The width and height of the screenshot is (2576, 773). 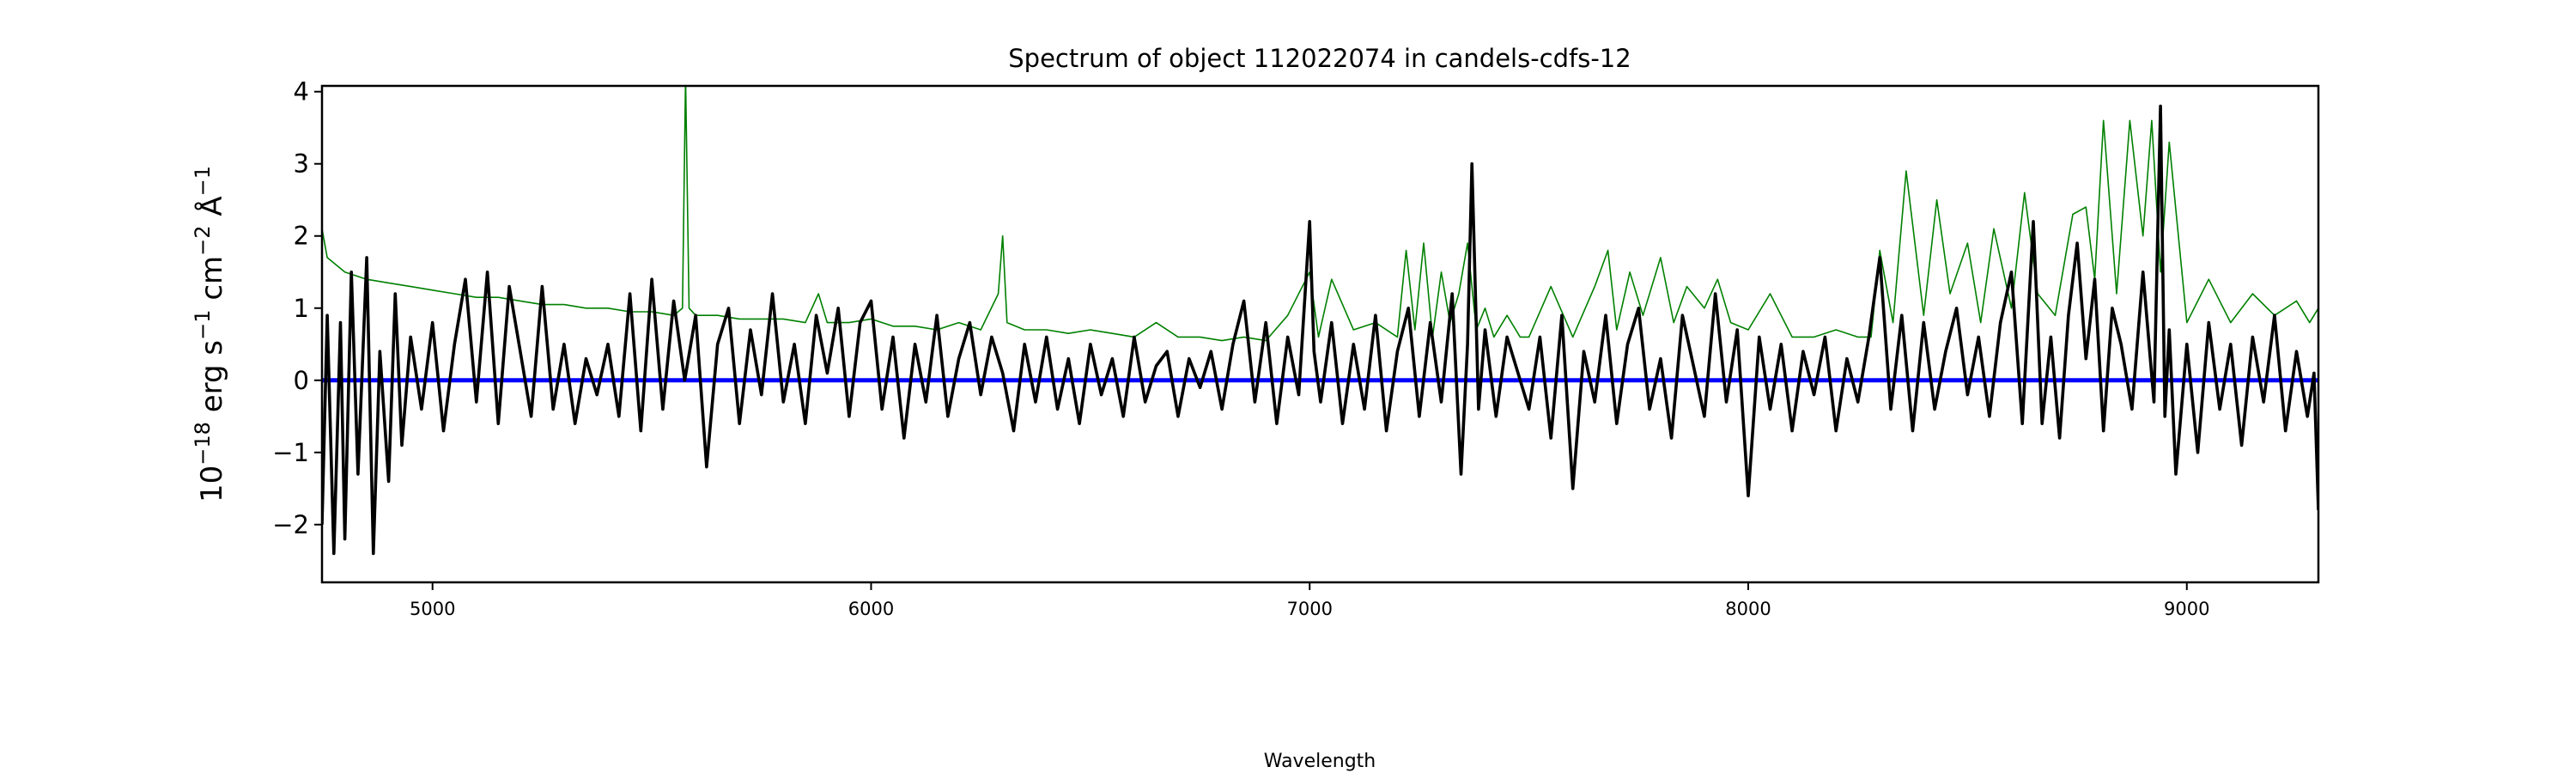 I want to click on ylabel-unit: Å, so click(x=212, y=210).